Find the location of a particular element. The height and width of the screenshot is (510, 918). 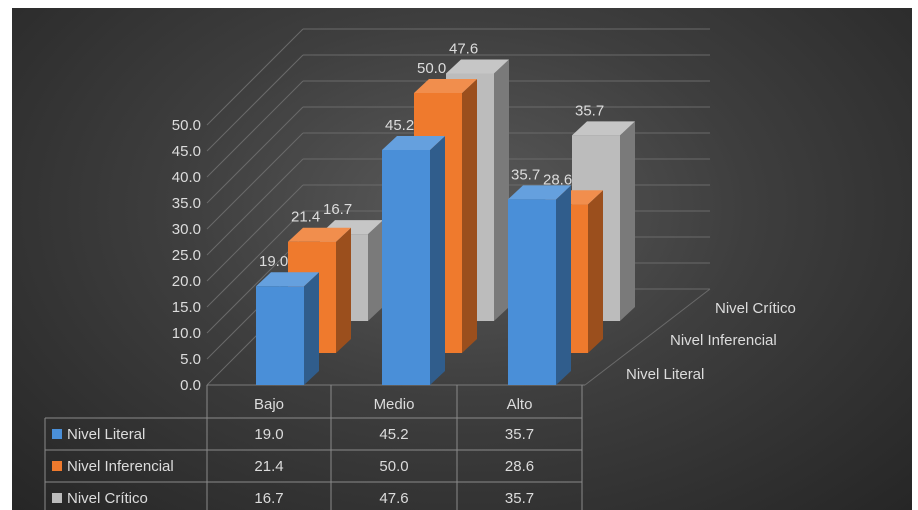

table-cell: 50.0 is located at coordinates (393, 466).